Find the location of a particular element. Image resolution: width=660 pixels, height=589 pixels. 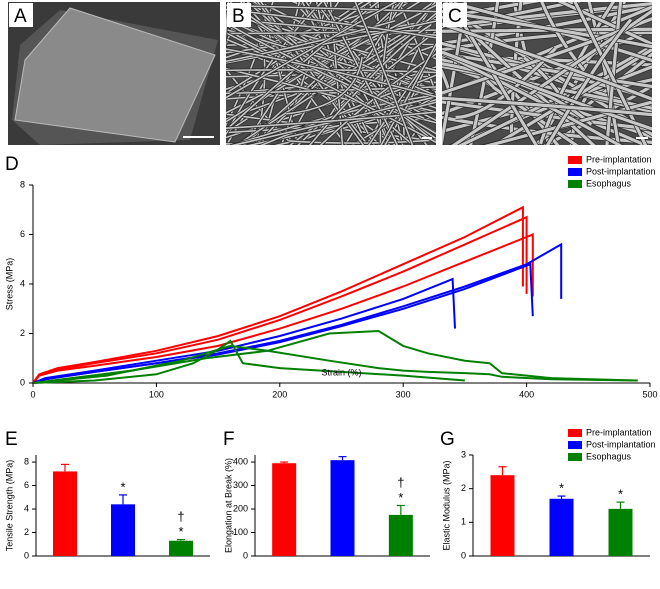

fibers is located at coordinates (331, 73).